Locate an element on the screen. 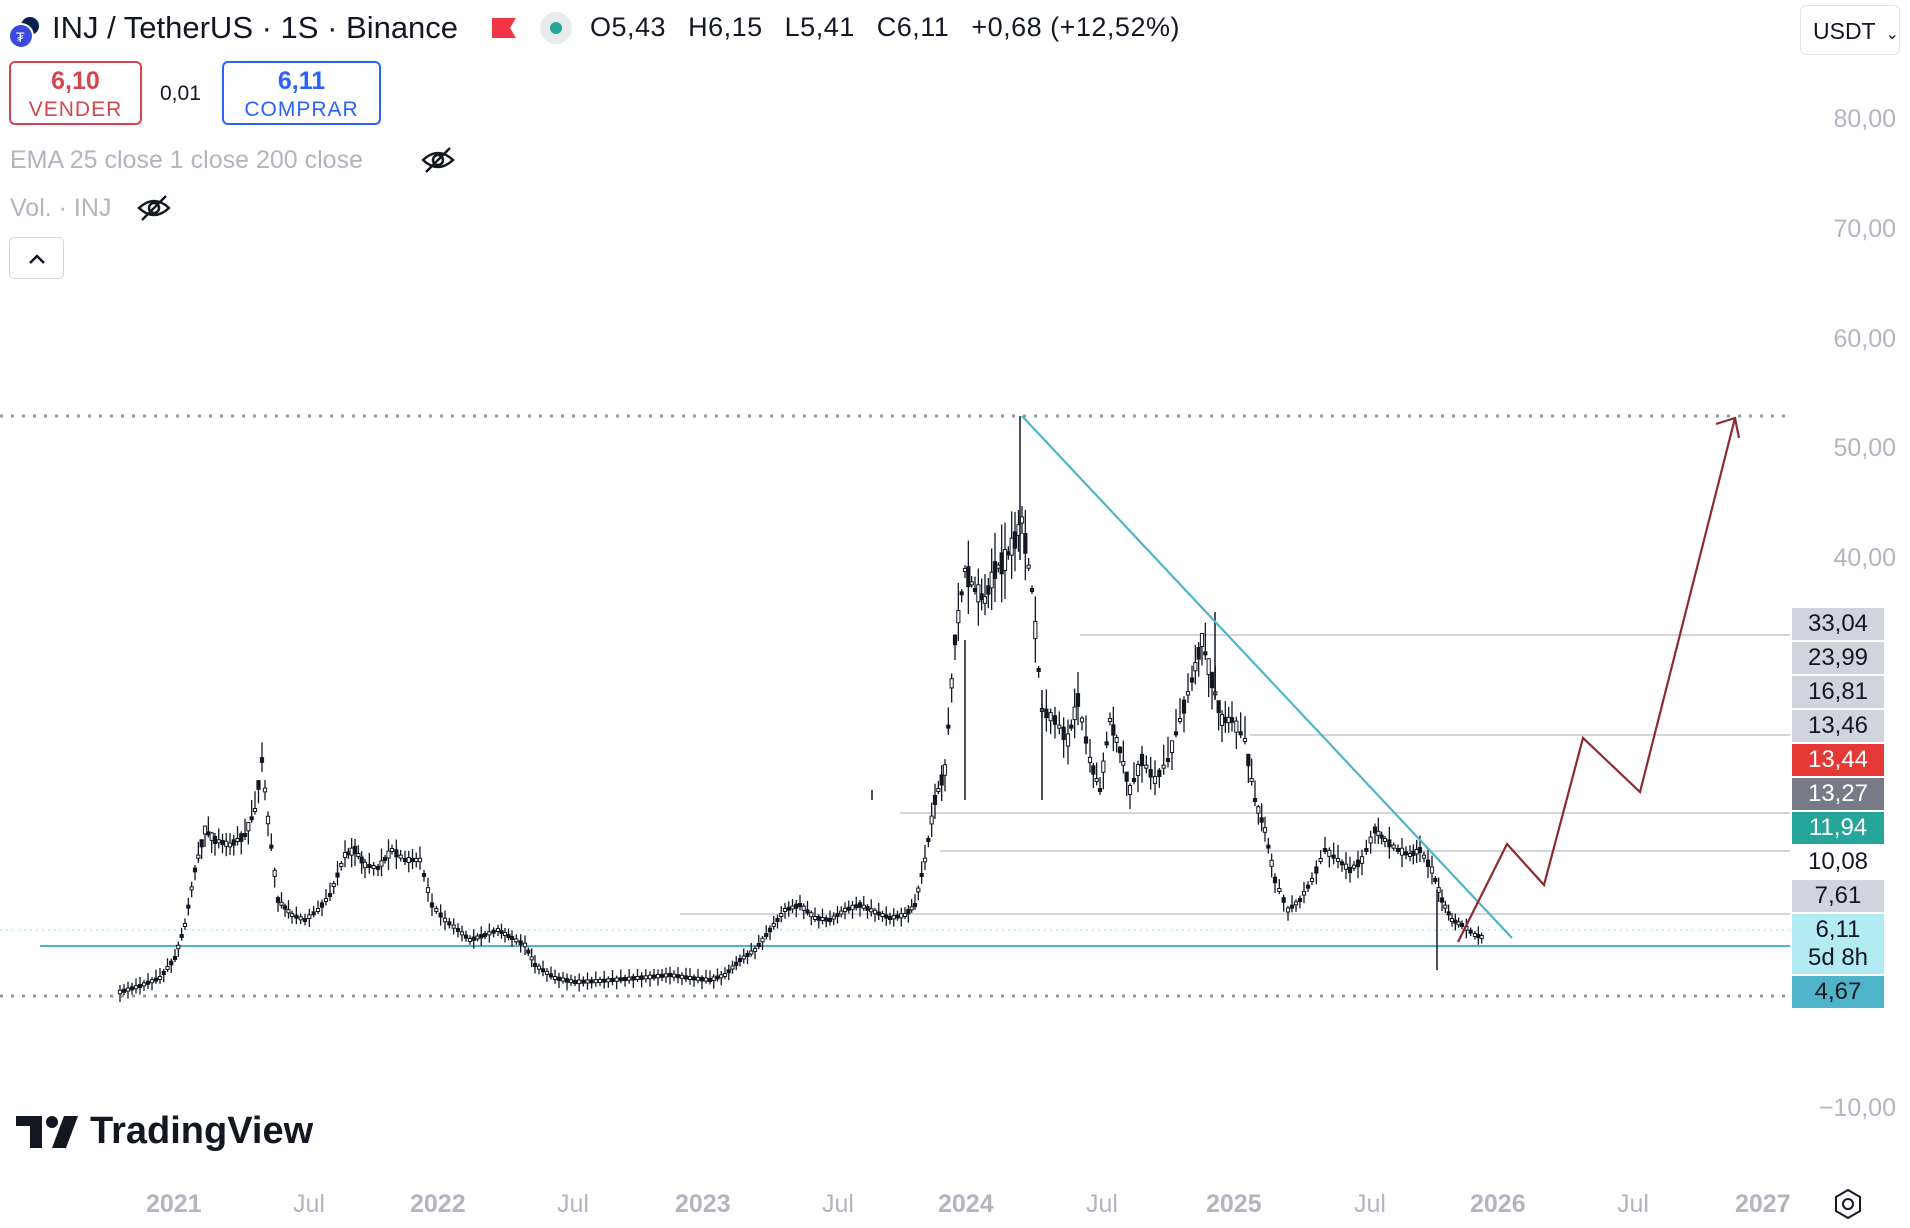 The image size is (1910, 1228). flag-icon is located at coordinates (504, 28).